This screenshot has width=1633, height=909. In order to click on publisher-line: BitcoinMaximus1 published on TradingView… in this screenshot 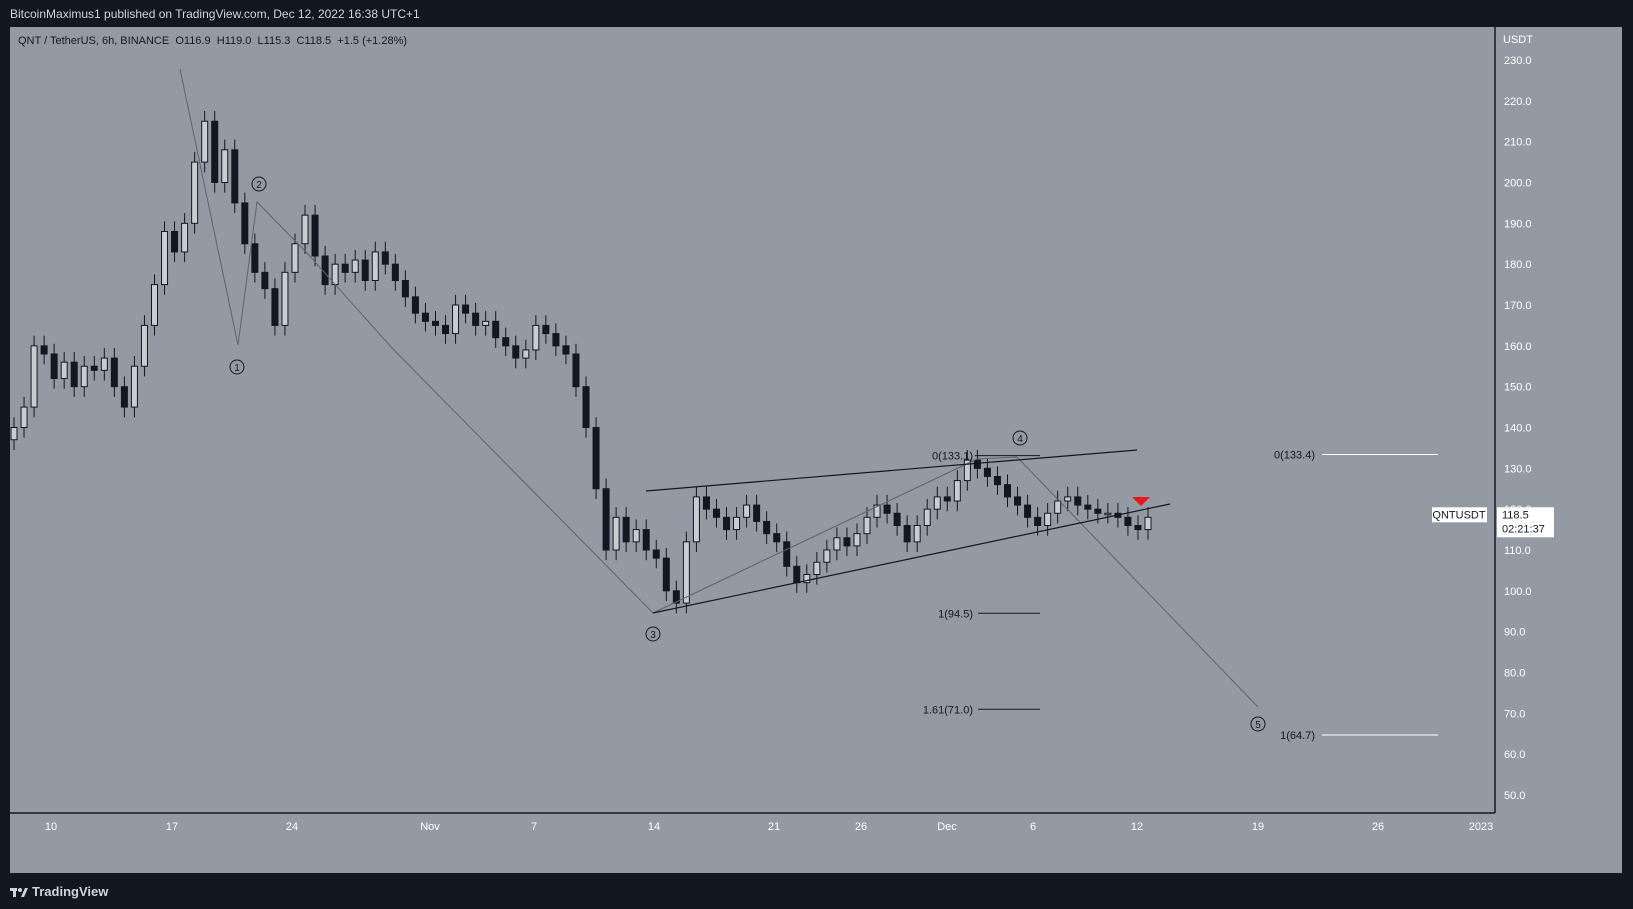, I will do `click(215, 14)`.